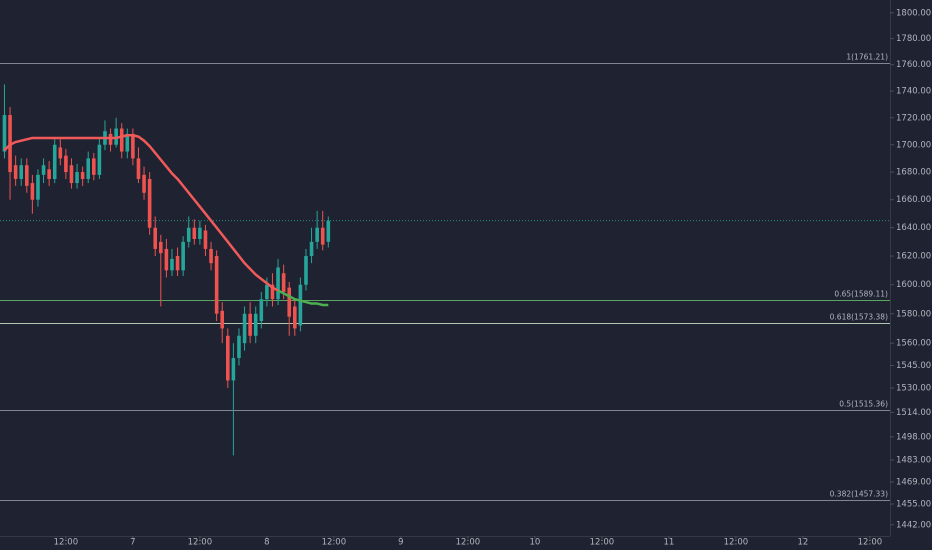  What do you see at coordinates (802, 543) in the screenshot?
I see `x-tick-label: 12` at bounding box center [802, 543].